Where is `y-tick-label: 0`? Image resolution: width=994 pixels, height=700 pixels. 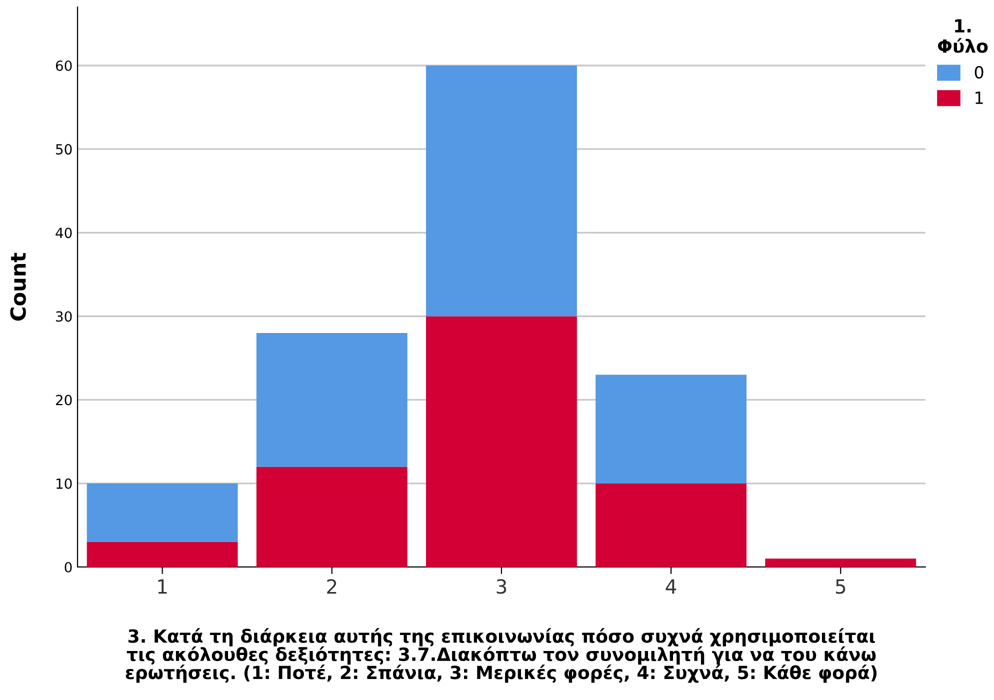
y-tick-label: 0 is located at coordinates (68, 567).